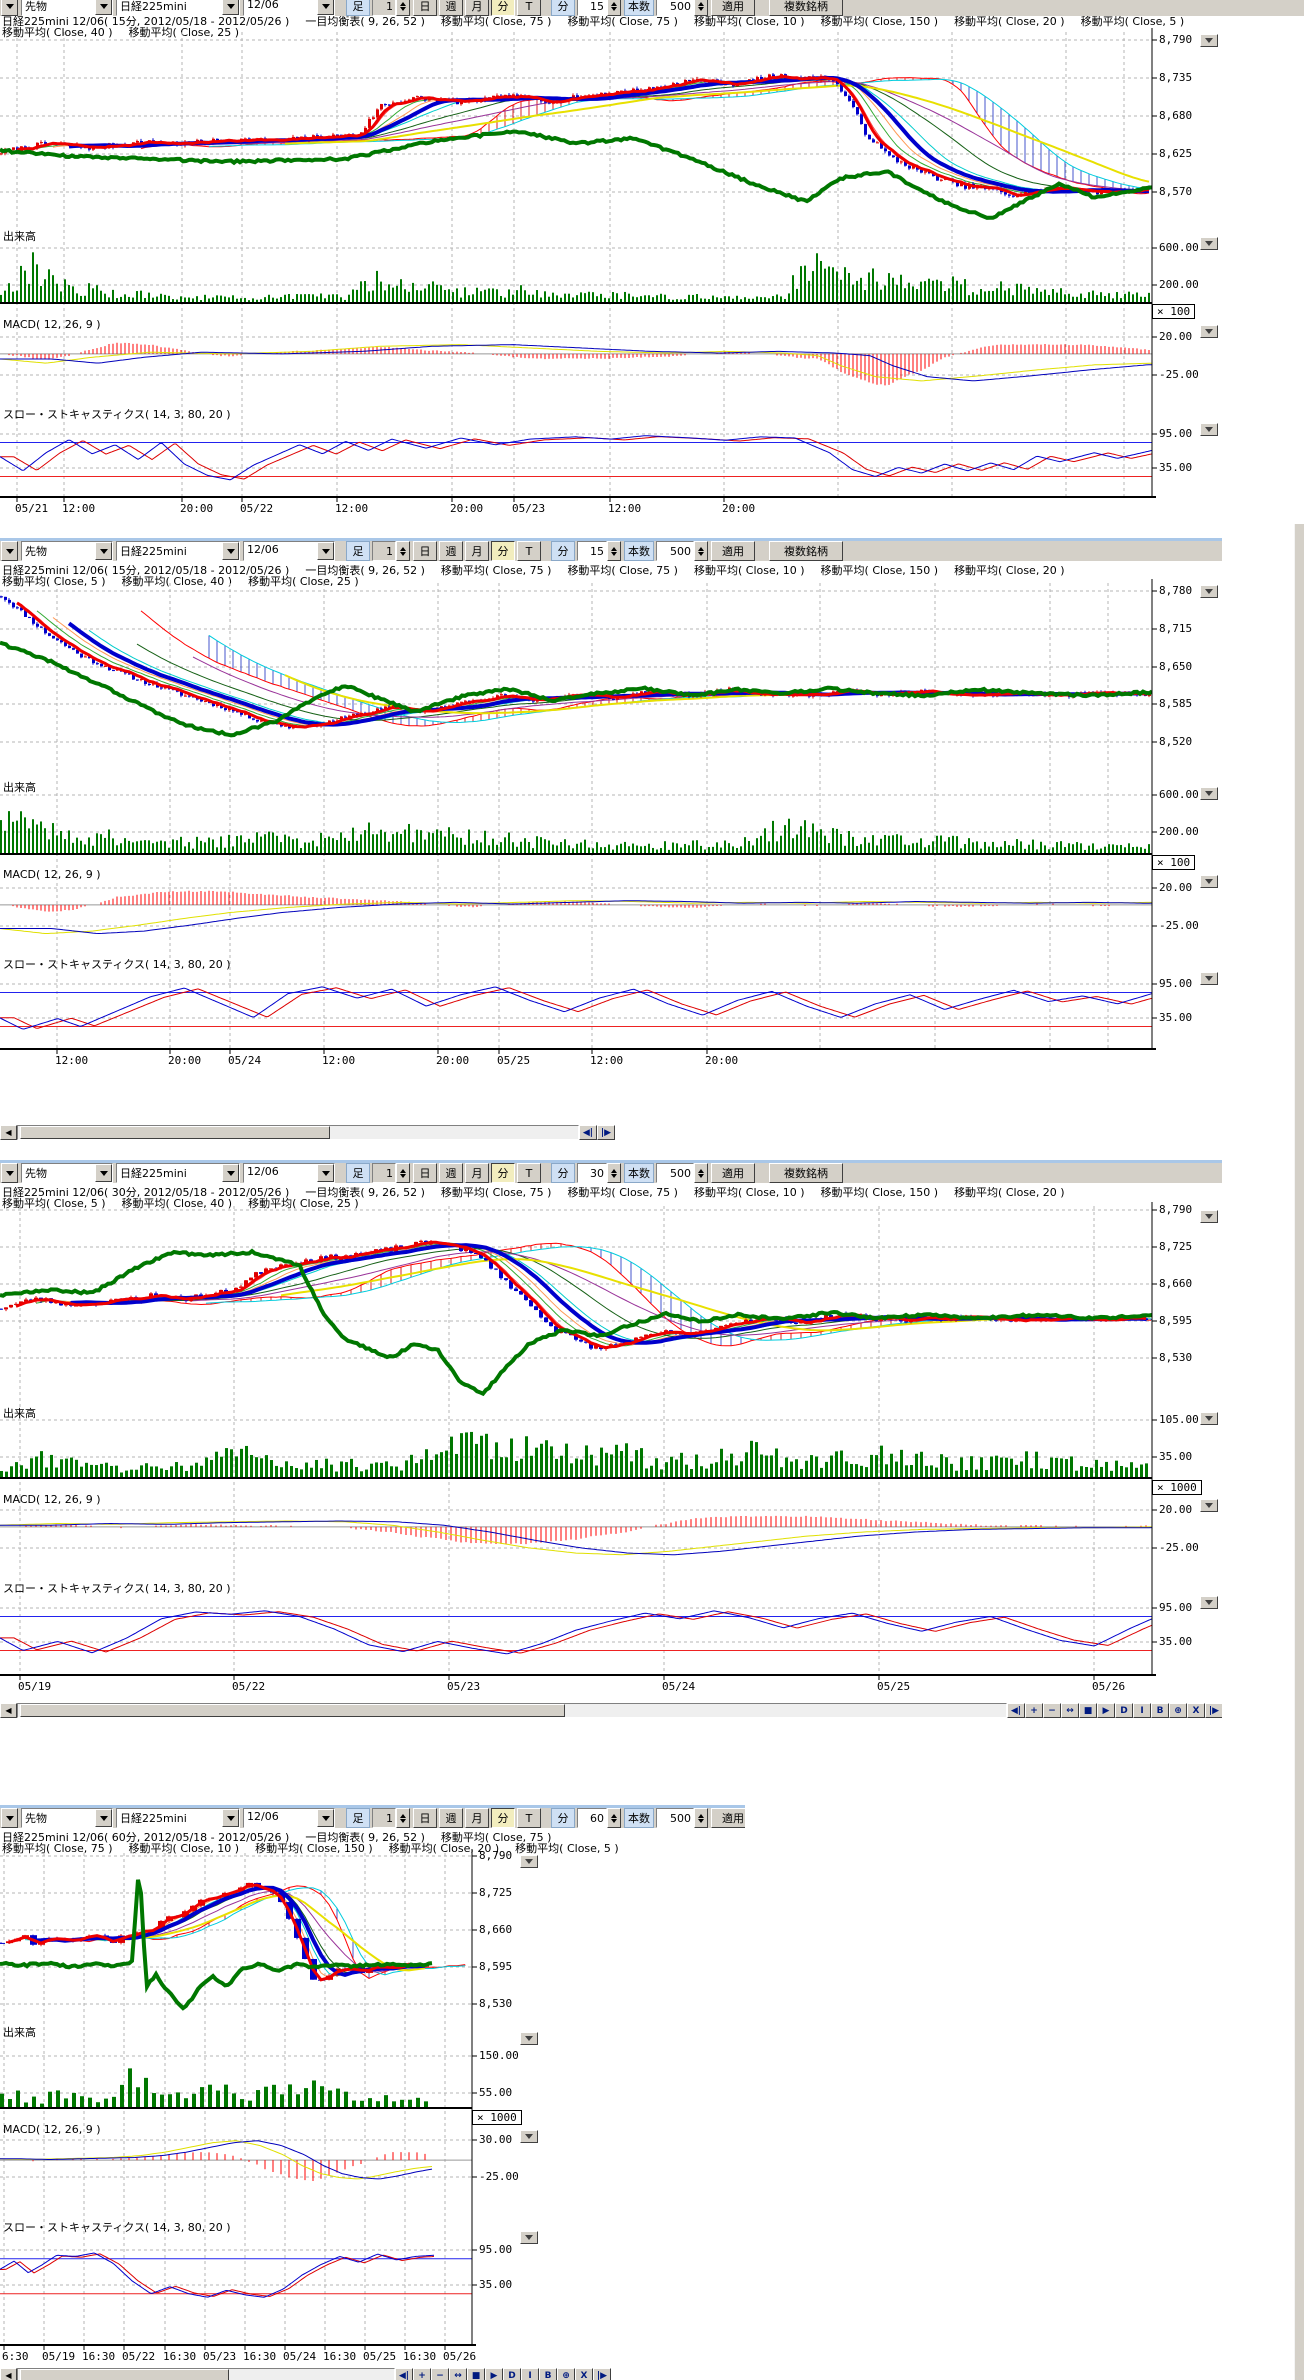  Describe the element at coordinates (1160, 1710) in the screenshot. I see `chart-tool-button-8: B` at that location.